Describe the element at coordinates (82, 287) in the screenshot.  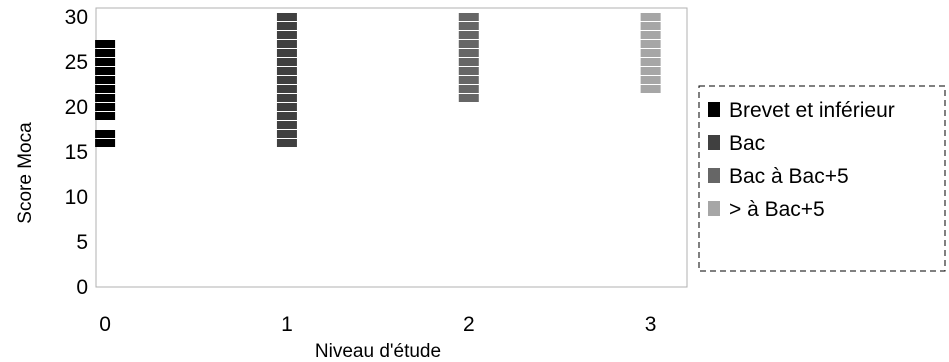
I see `y-tick-label: 0` at that location.